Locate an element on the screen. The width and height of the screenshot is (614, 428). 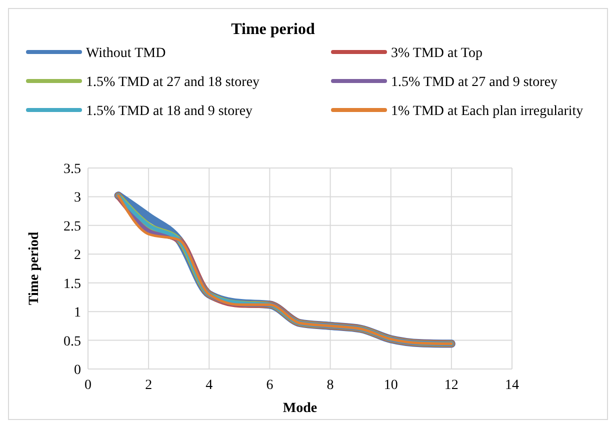
legend-label: 3% TMD at Top is located at coordinates (436, 53).